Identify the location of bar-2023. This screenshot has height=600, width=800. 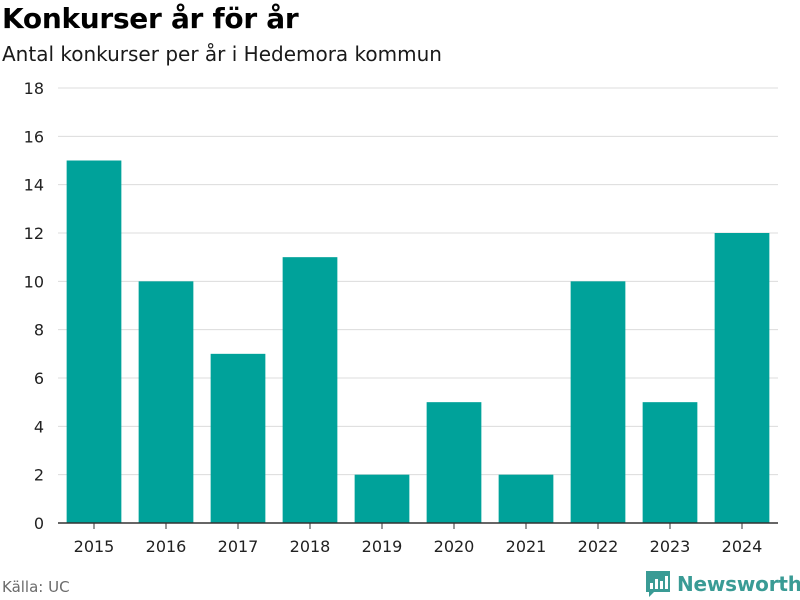
(670, 462).